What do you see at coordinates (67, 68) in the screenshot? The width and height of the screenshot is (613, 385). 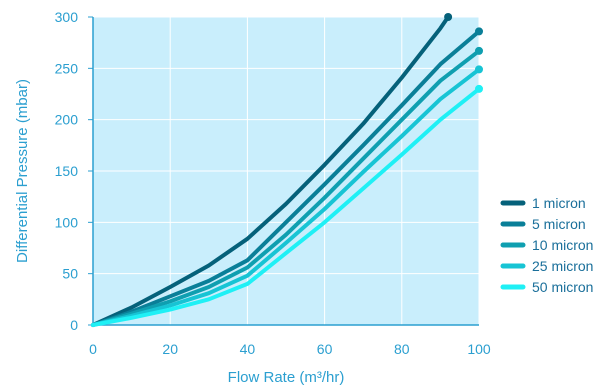 I see `y-tick-label: 250` at bounding box center [67, 68].